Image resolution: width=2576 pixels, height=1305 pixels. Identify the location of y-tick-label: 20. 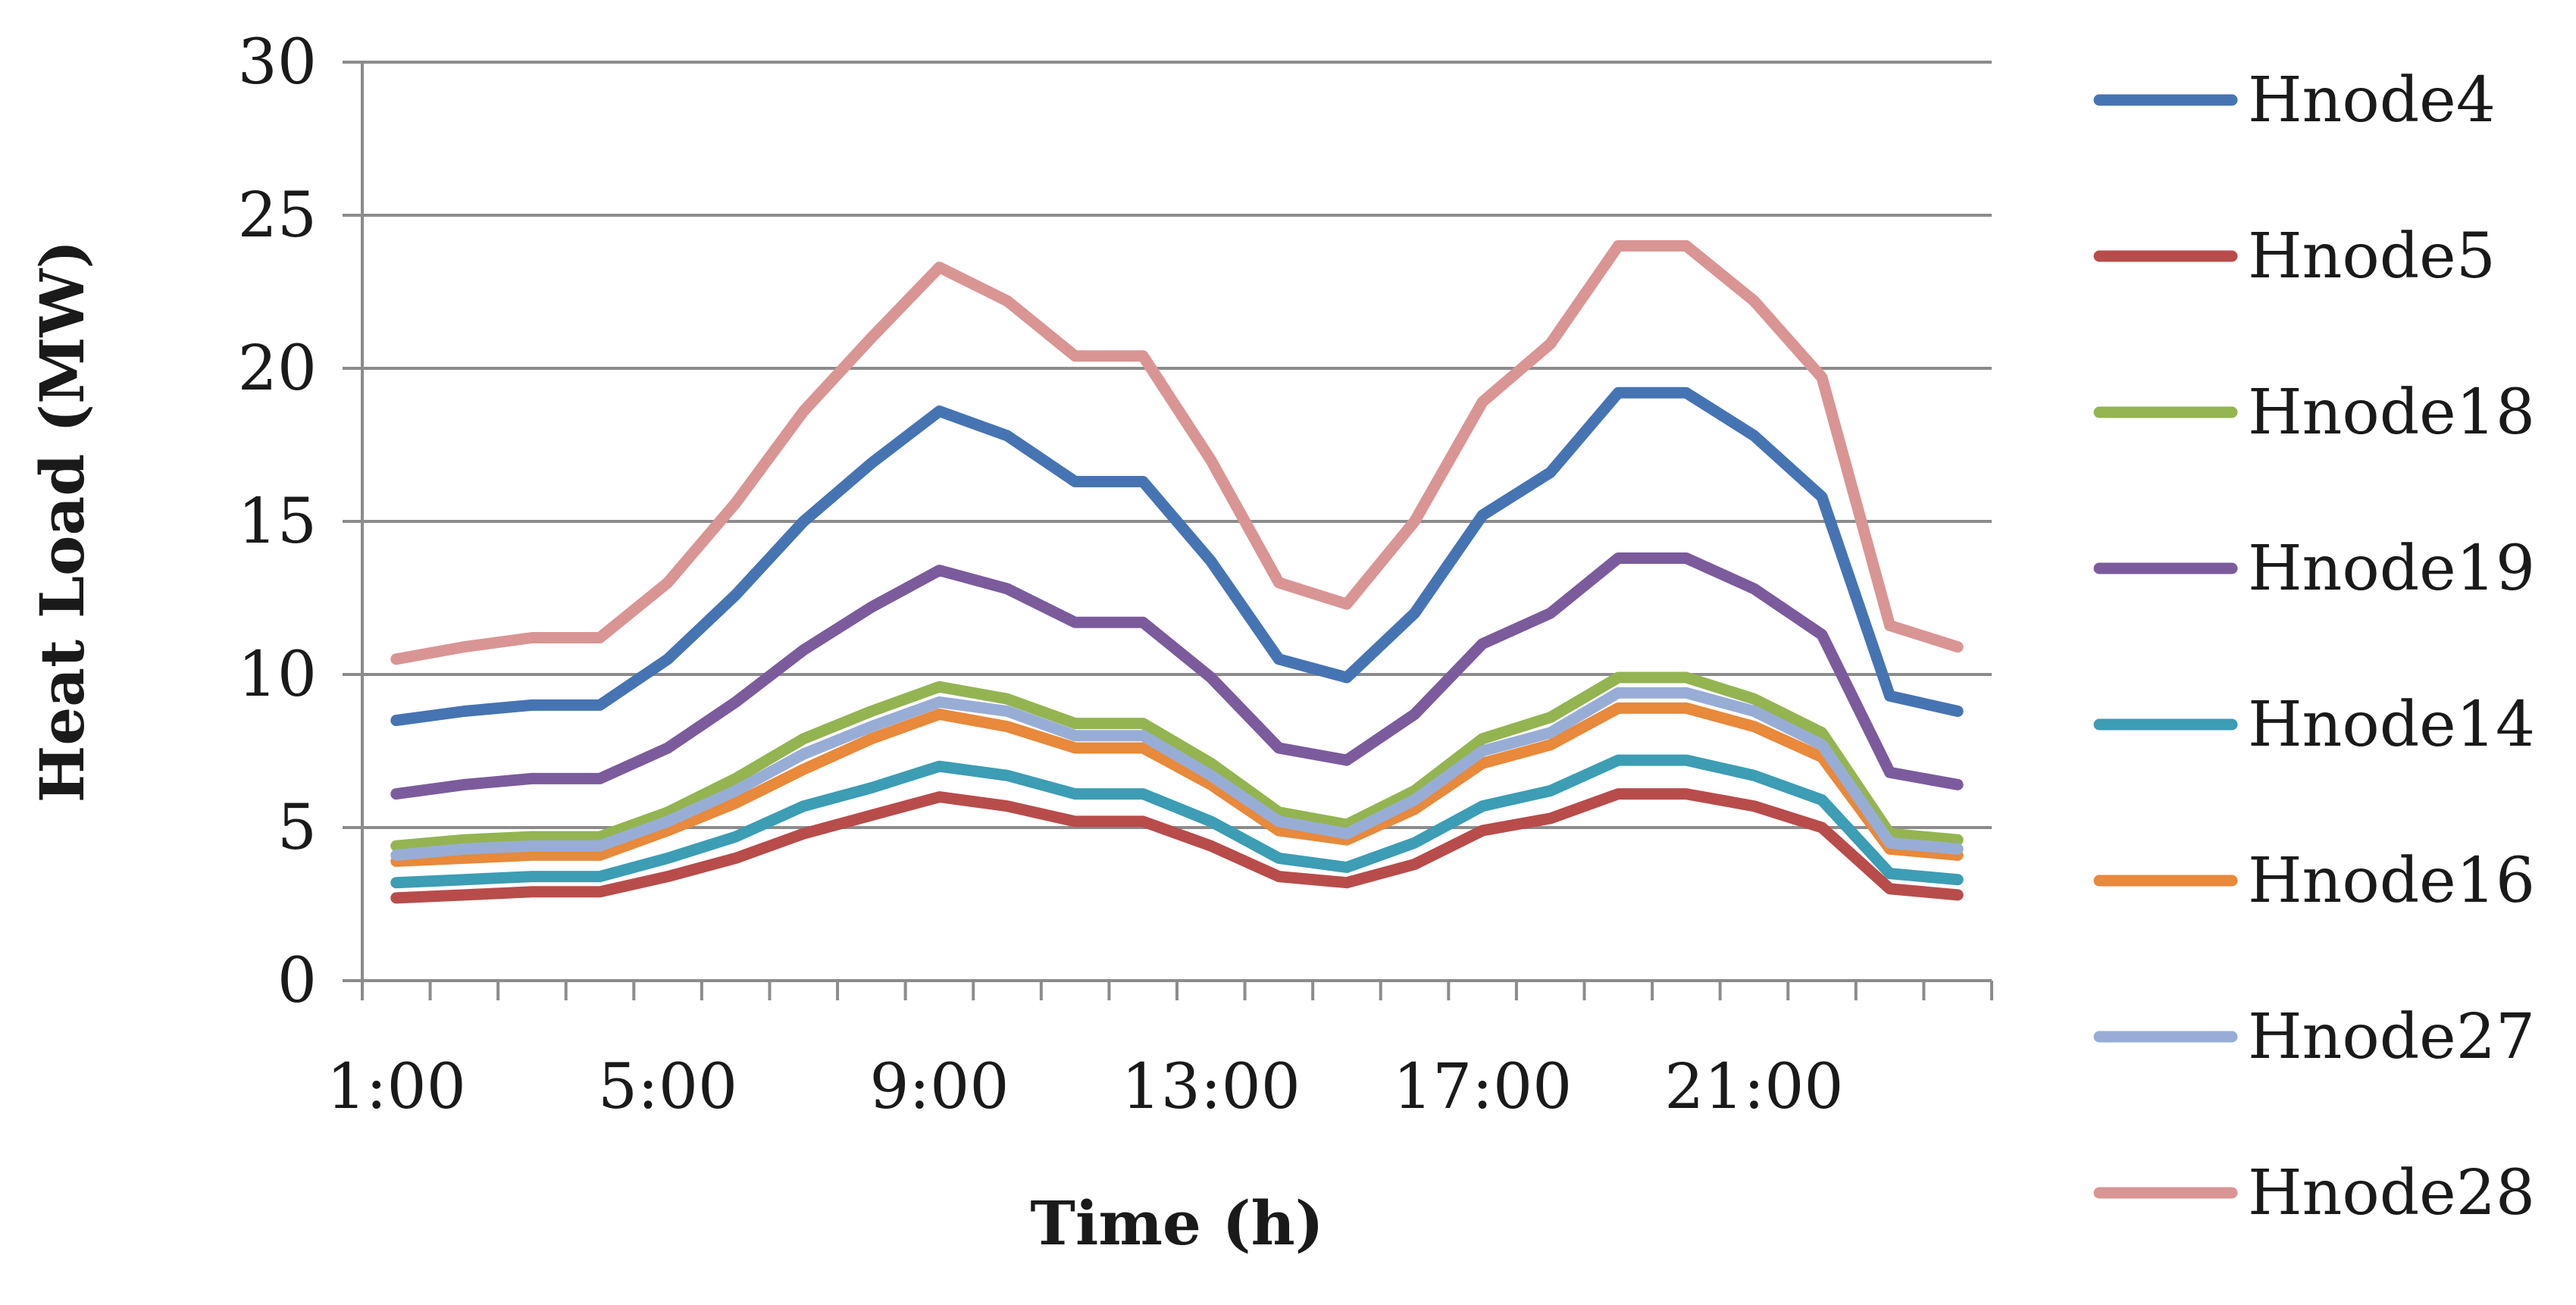
(278, 369).